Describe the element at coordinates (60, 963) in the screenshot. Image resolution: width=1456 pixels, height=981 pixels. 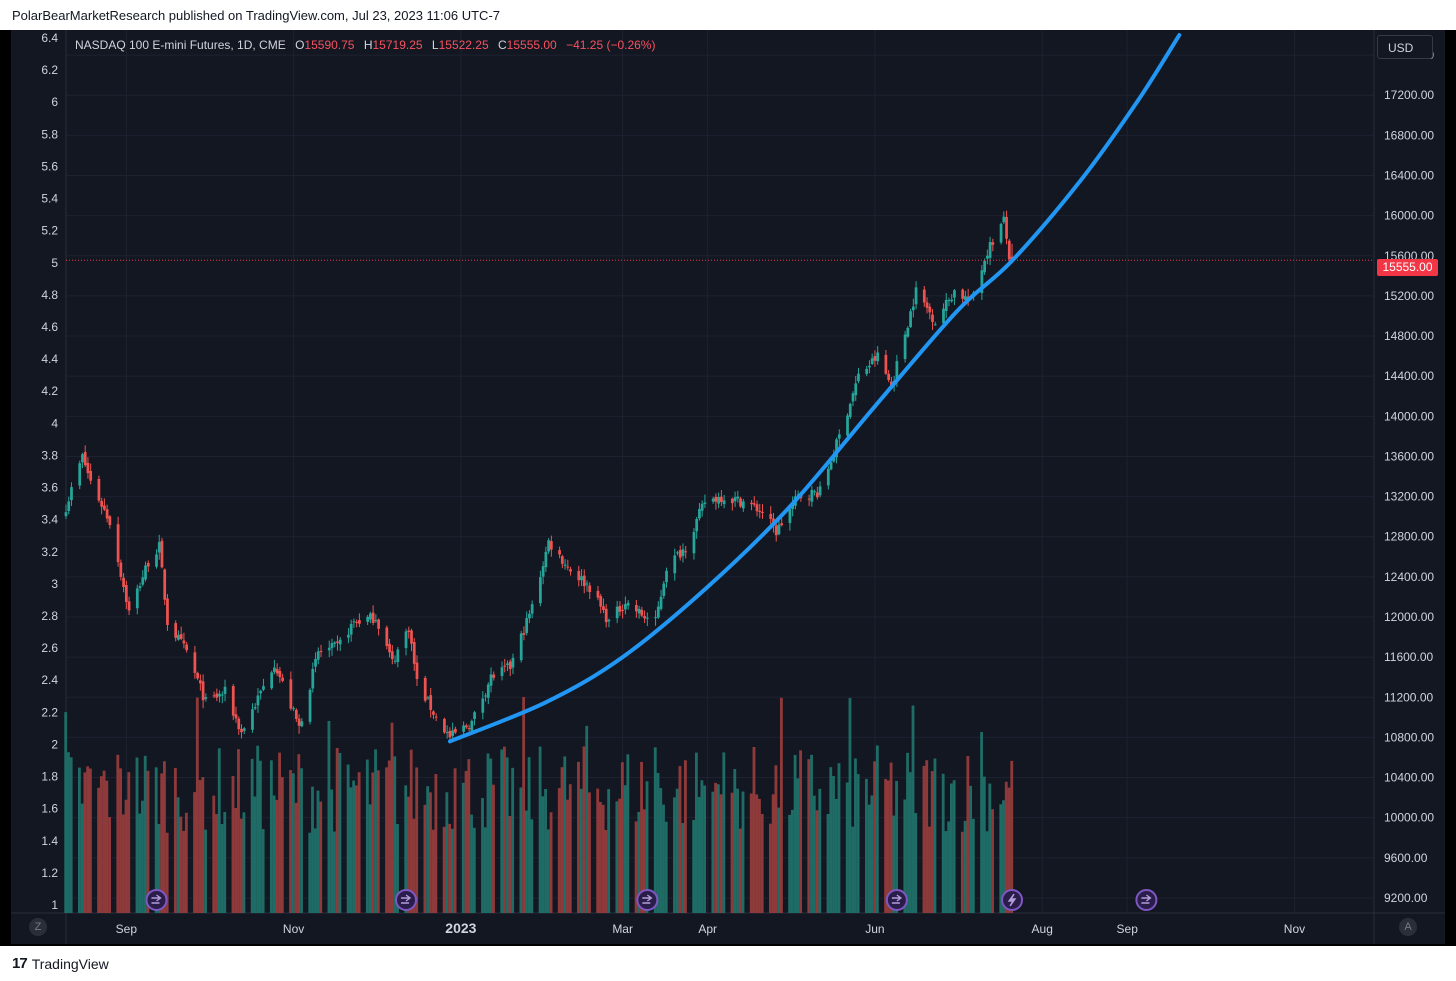
I see `tradingview-logo: 17 TradingView` at that location.